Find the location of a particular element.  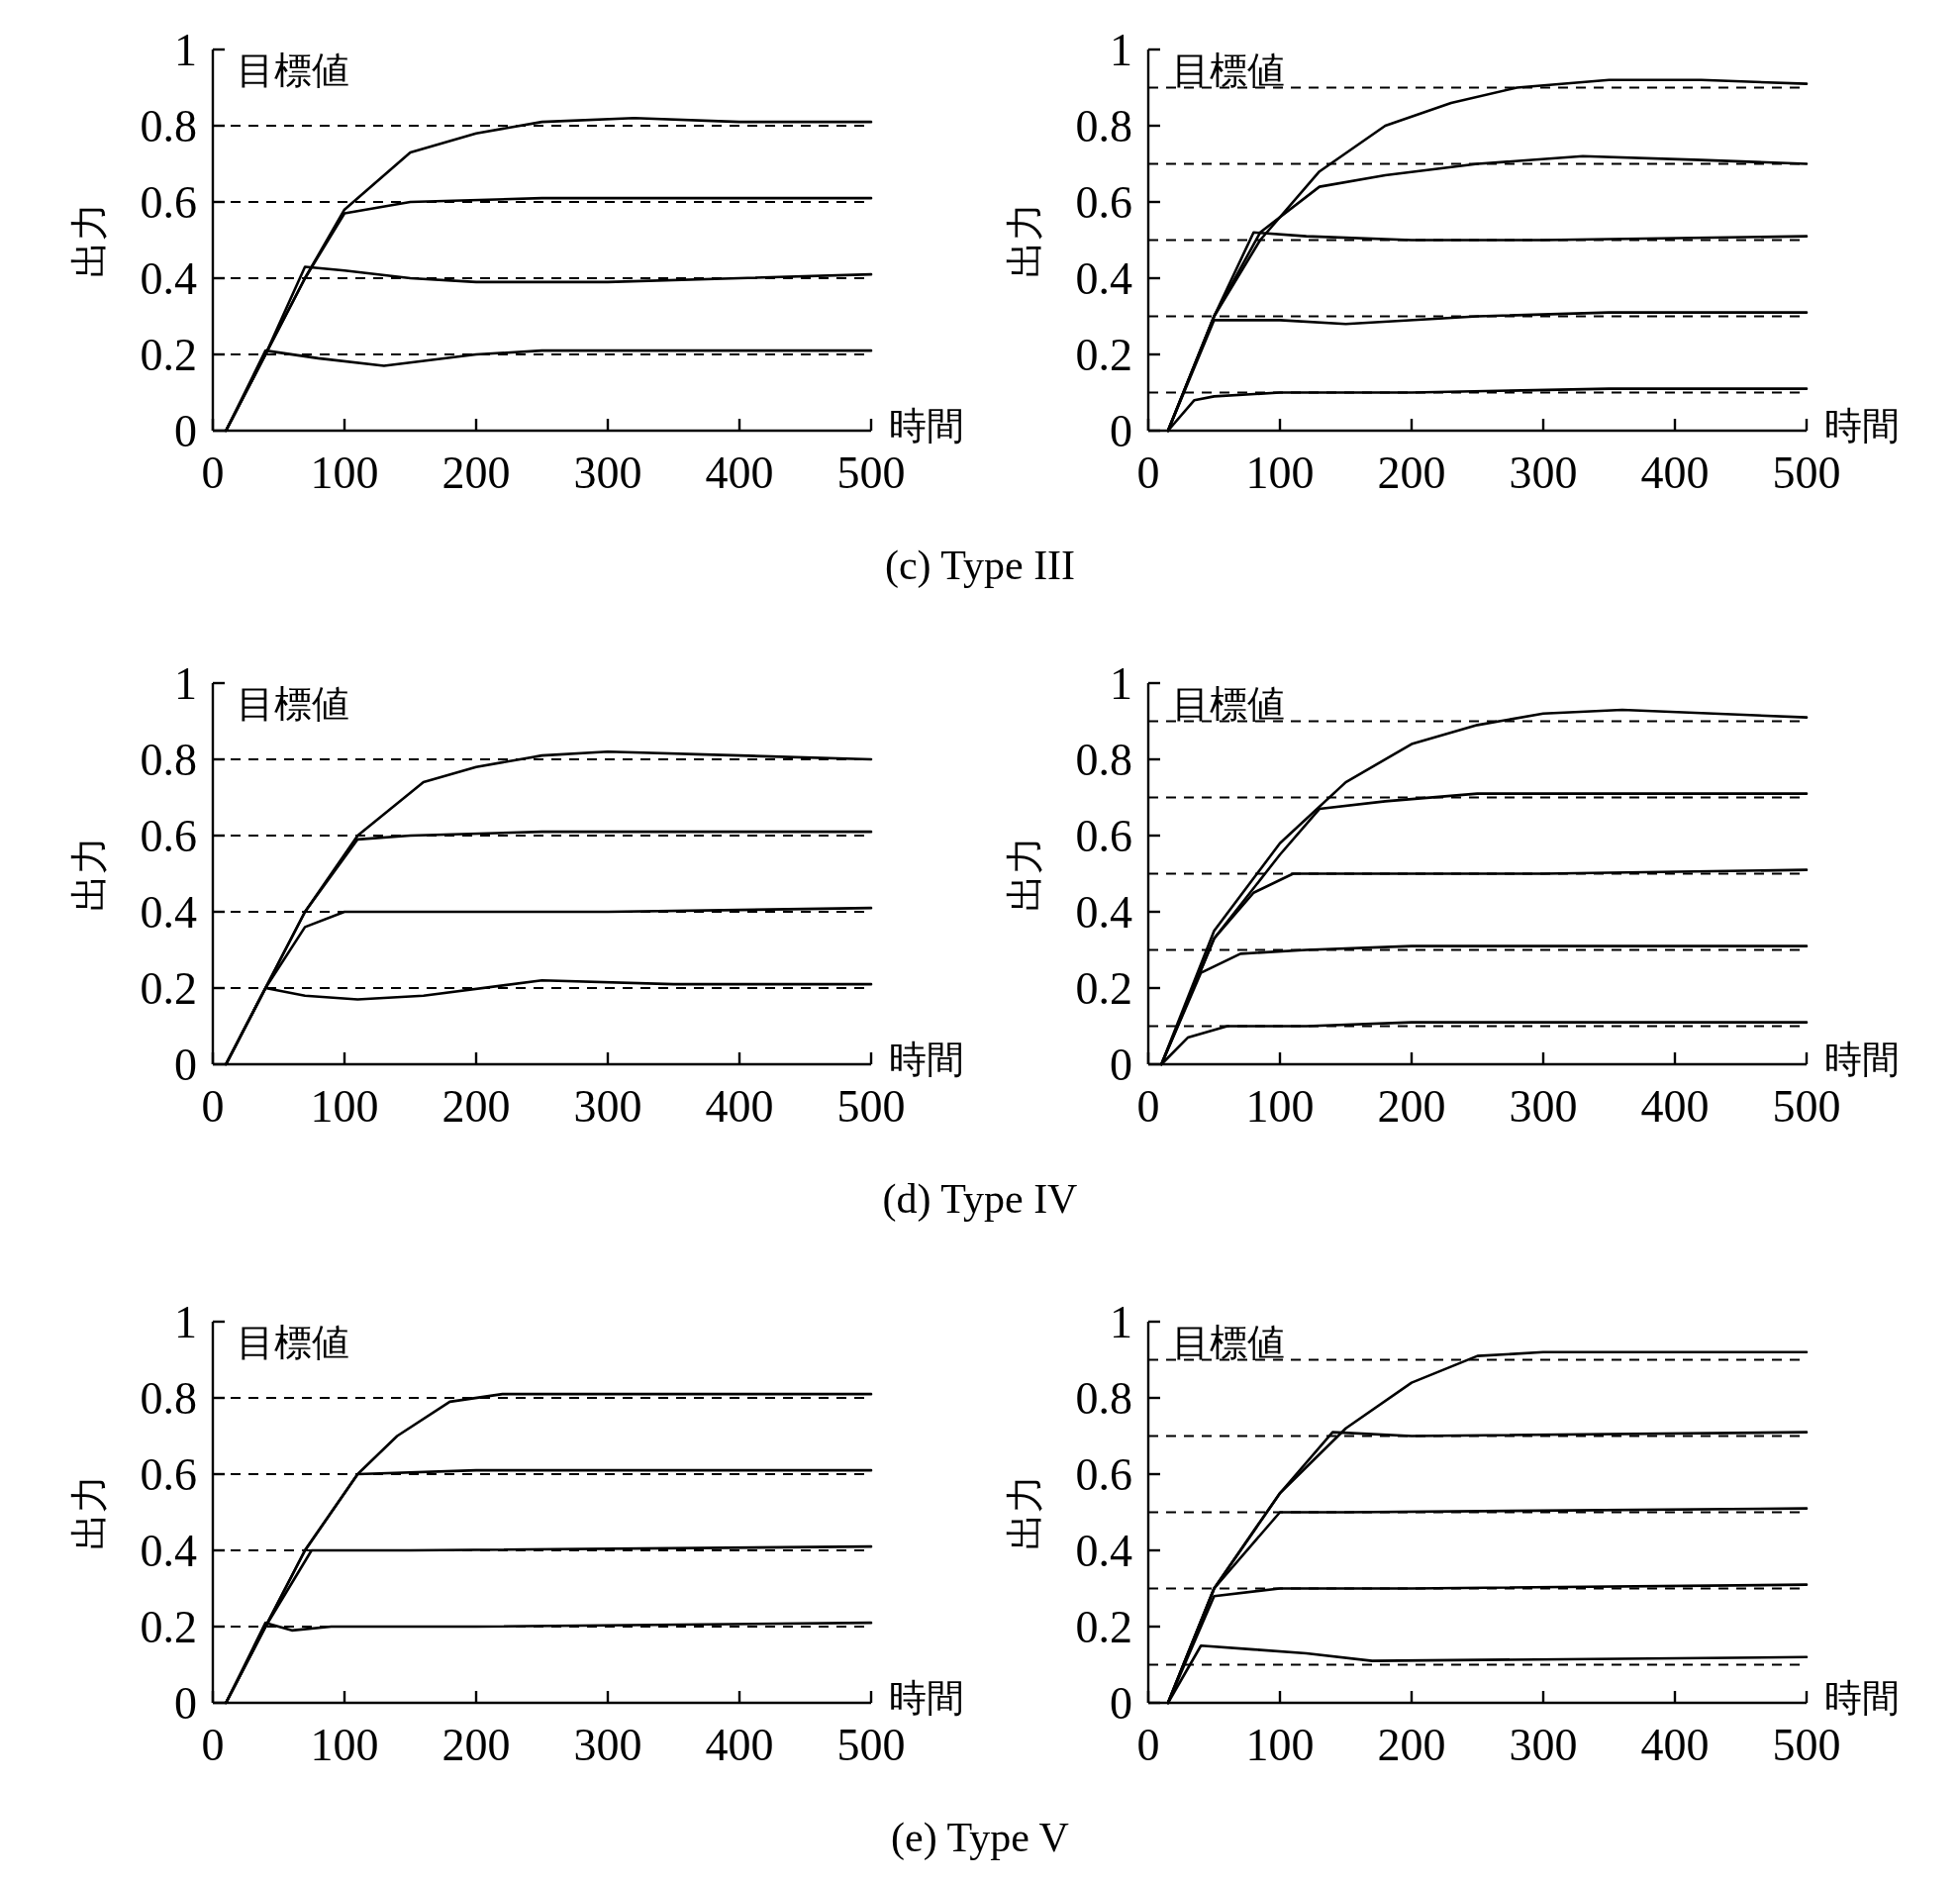

text: (d) Type IV is located at coordinates (980, 1200).